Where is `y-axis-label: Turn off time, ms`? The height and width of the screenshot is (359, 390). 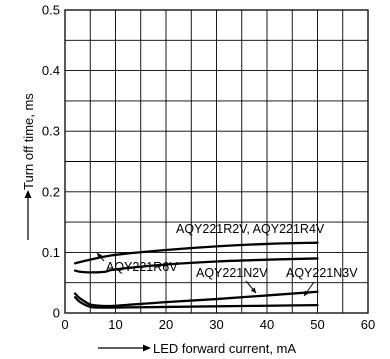
y-axis-label: Turn off time, ms is located at coordinates (28, 141).